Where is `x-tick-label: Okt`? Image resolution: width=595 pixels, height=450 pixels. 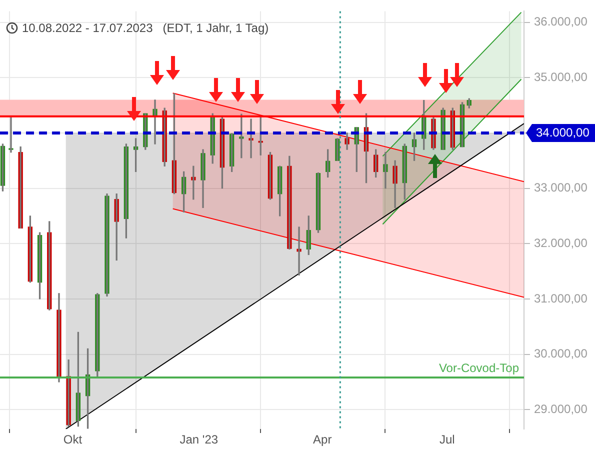
x-tick-label: Okt is located at coordinates (73, 439).